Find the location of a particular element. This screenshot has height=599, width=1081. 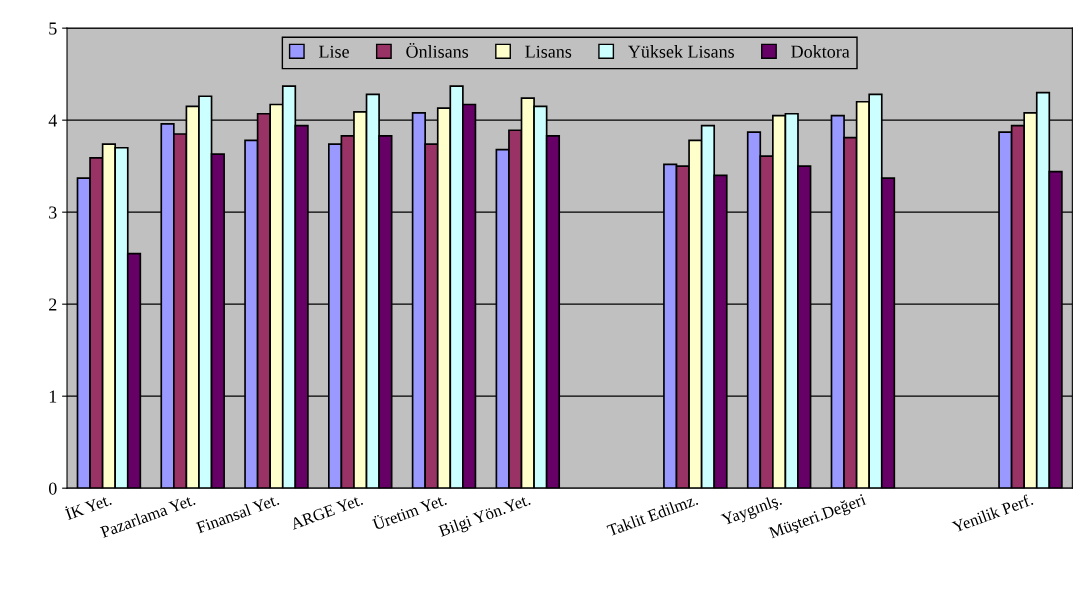

y-tick-label: 2 is located at coordinates (53, 304).